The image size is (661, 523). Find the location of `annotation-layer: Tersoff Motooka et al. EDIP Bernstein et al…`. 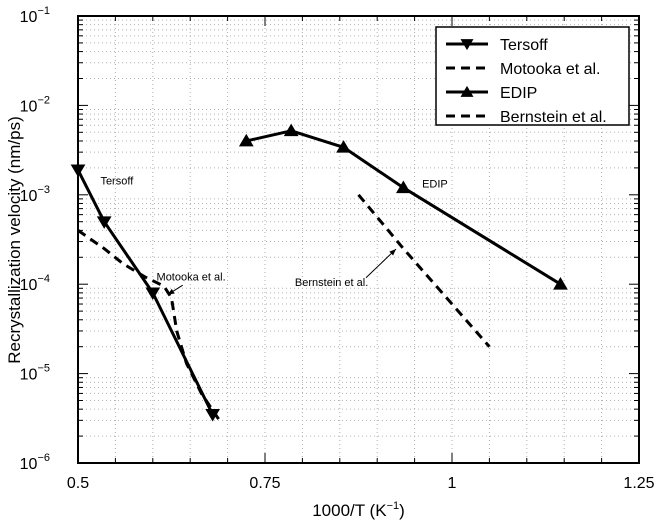

annotation-layer: Tersoff Motooka et al. EDIP Bernstein et al… is located at coordinates (274, 236).